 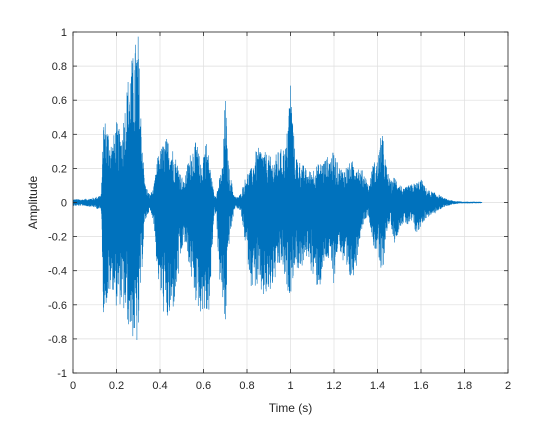 What do you see at coordinates (246, 386) in the screenshot?
I see `x-tick-label: 0.8` at bounding box center [246, 386].